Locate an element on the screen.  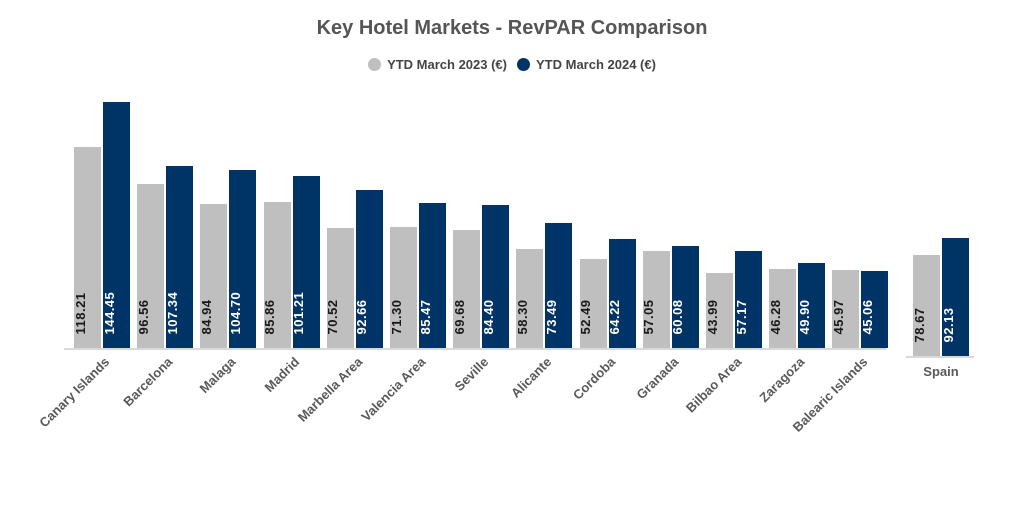
legend-dot-2024-icon is located at coordinates (523, 64).